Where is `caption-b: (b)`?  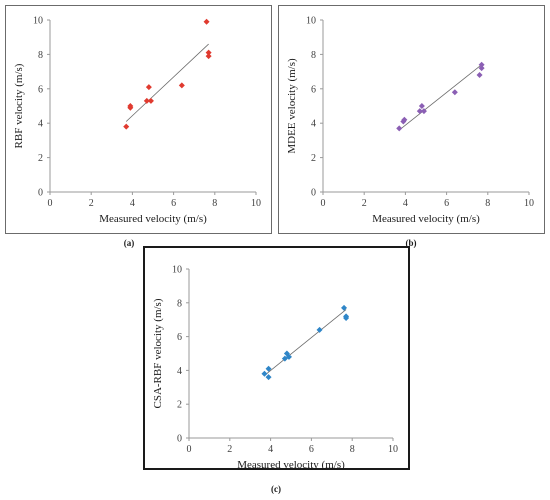
caption-b: (b) is located at coordinates (411, 243).